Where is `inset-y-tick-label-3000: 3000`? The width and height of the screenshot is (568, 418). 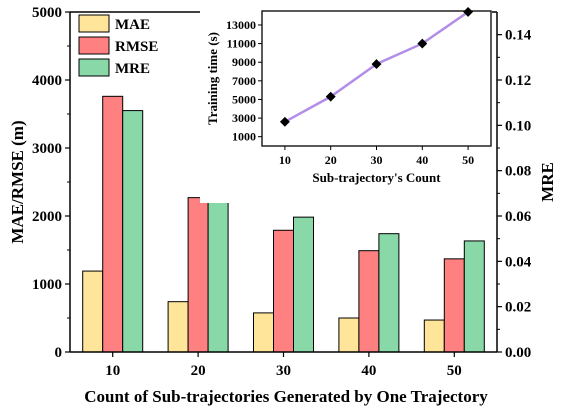
inset-y-tick-label-3000: 3000 is located at coordinates (244, 118).